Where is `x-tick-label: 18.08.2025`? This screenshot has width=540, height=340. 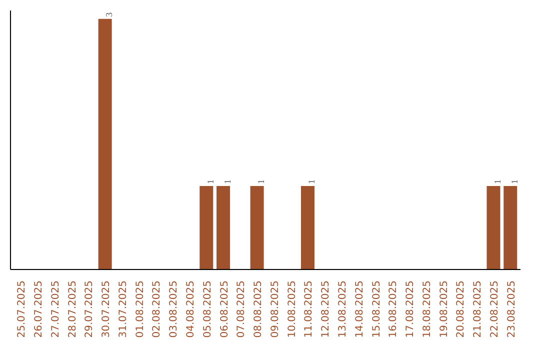
x-tick-label: 18.08.2025 is located at coordinates (427, 309).